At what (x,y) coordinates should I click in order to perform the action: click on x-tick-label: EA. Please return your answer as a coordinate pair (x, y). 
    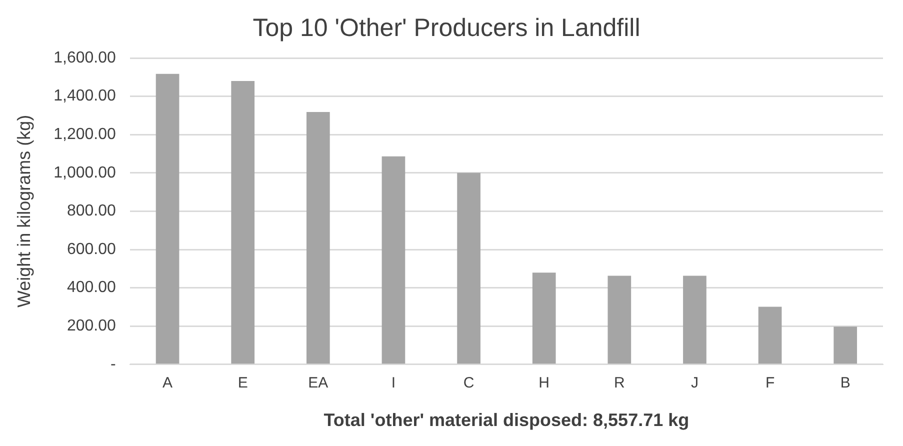
    Looking at the image, I should click on (318, 383).